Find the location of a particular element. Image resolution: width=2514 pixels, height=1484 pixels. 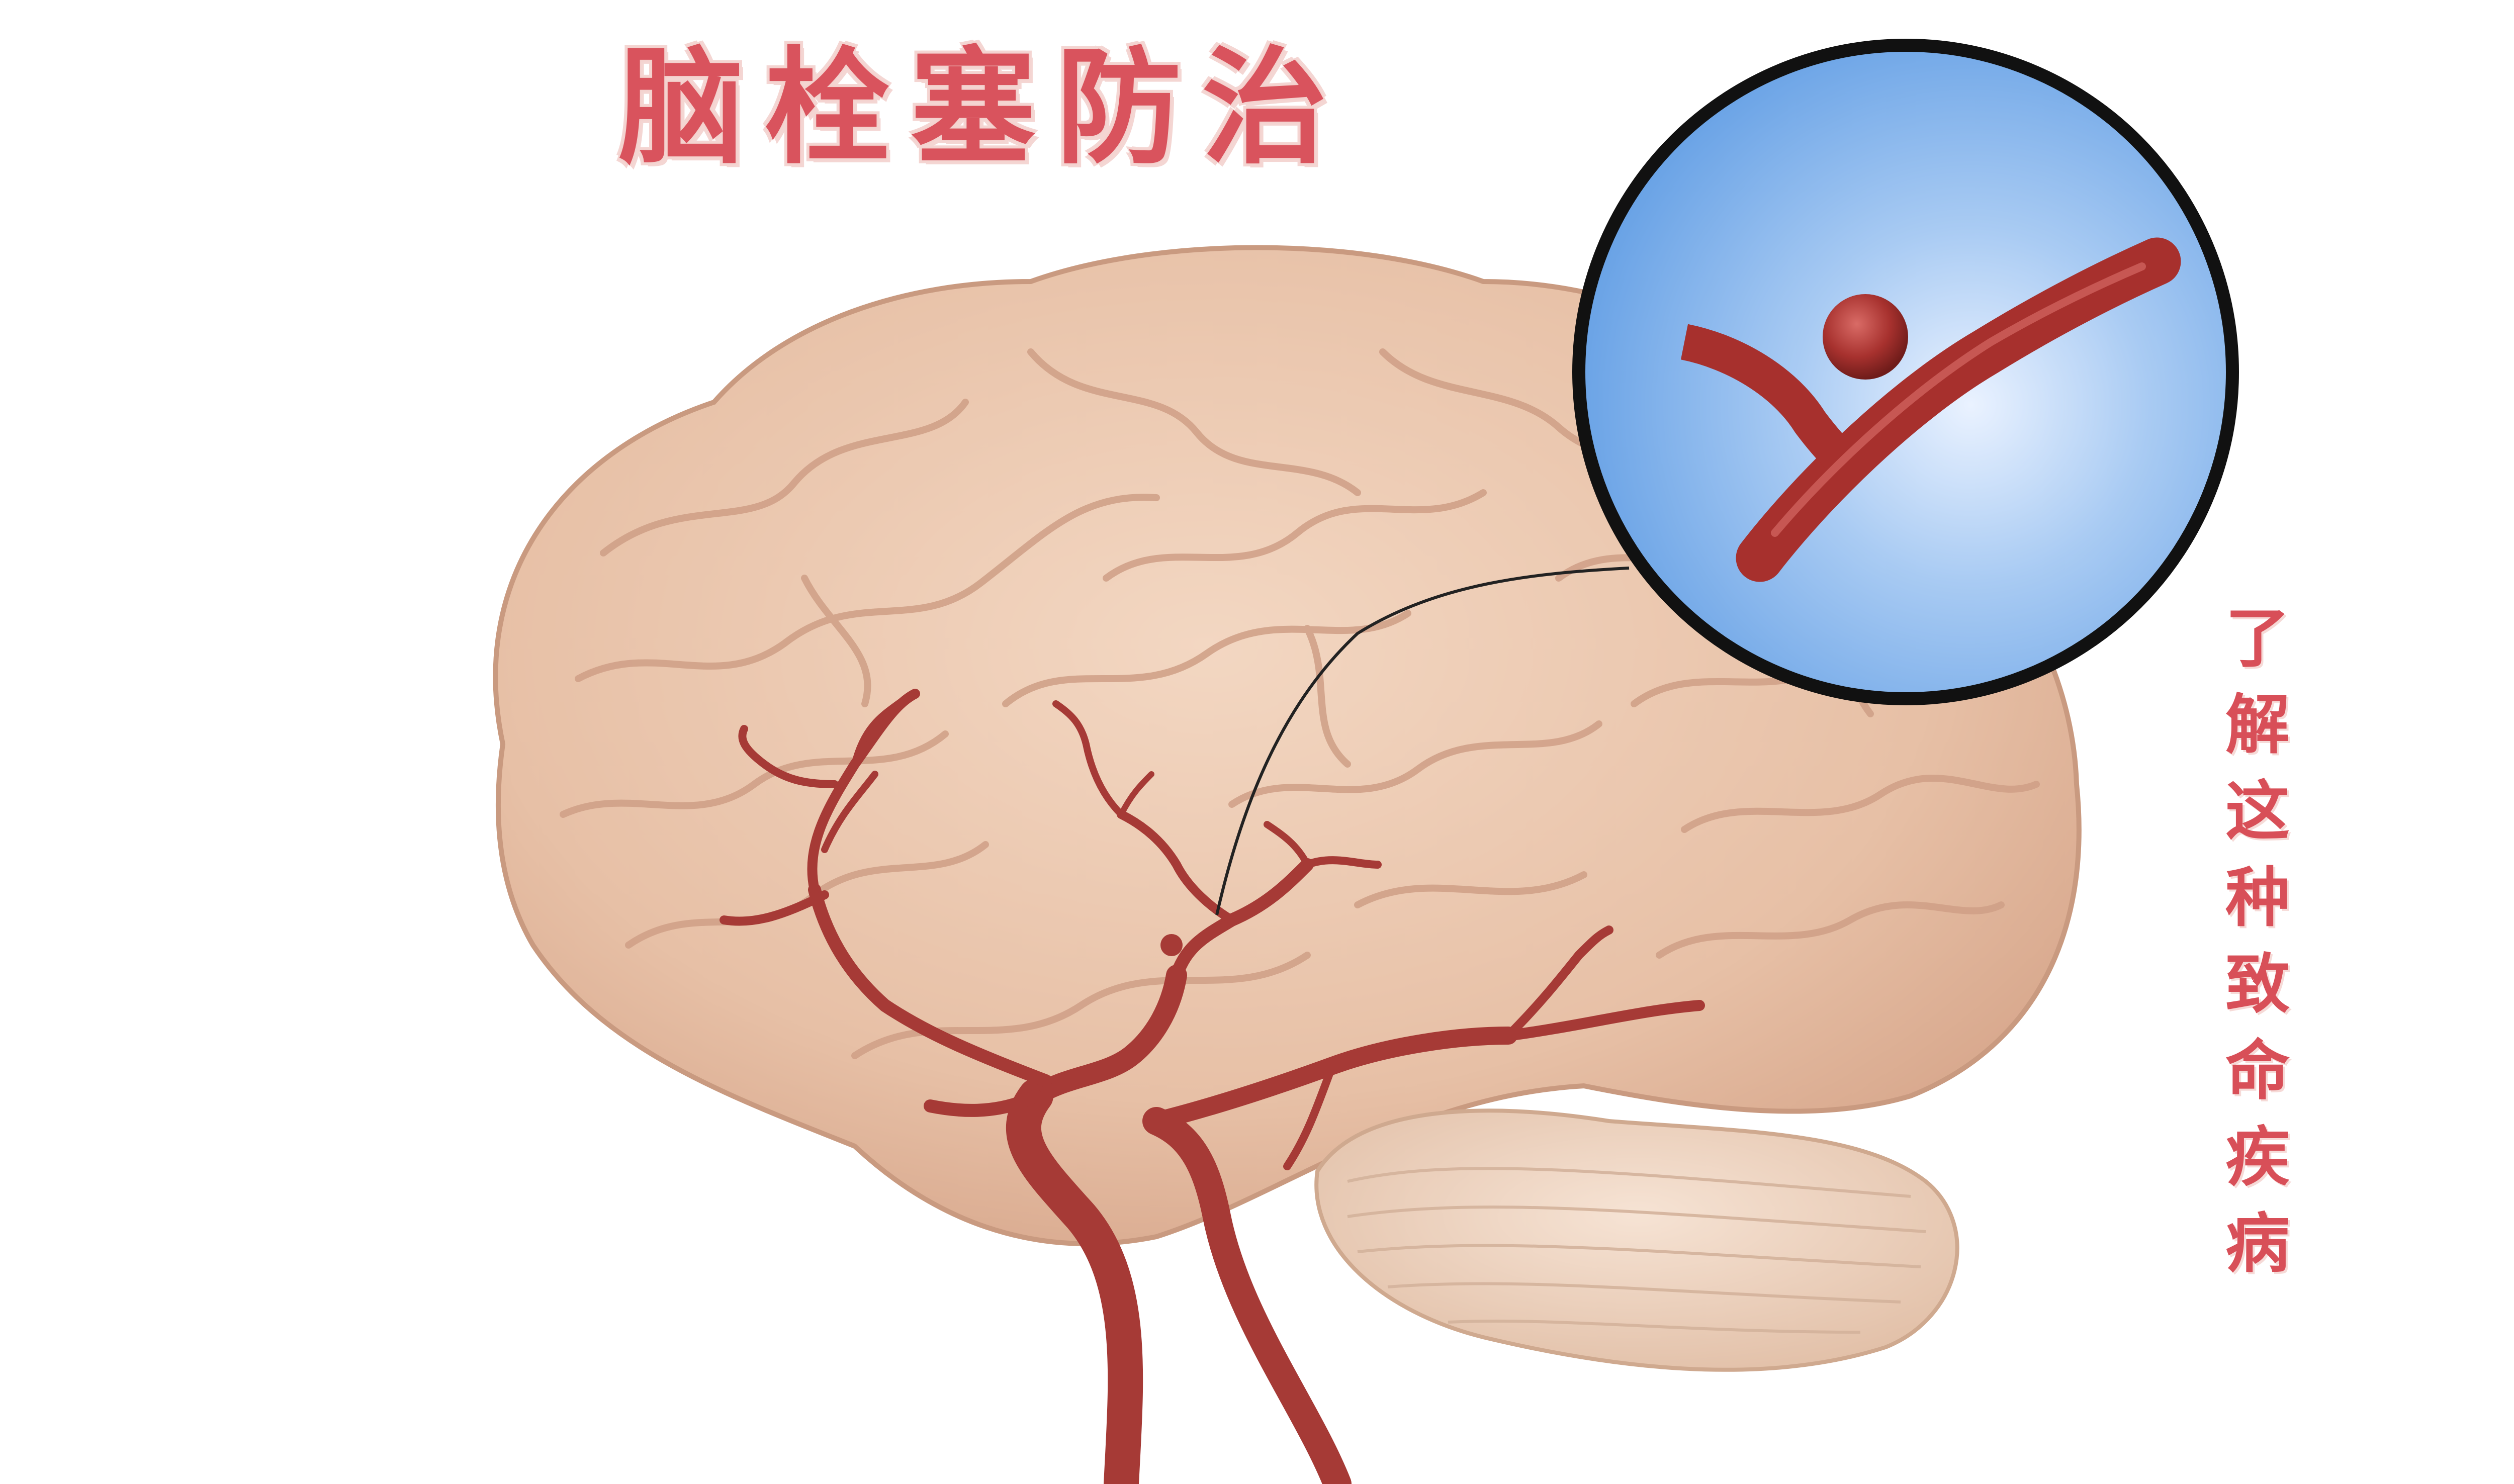

side-char: 这 is located at coordinates (2258, 812).